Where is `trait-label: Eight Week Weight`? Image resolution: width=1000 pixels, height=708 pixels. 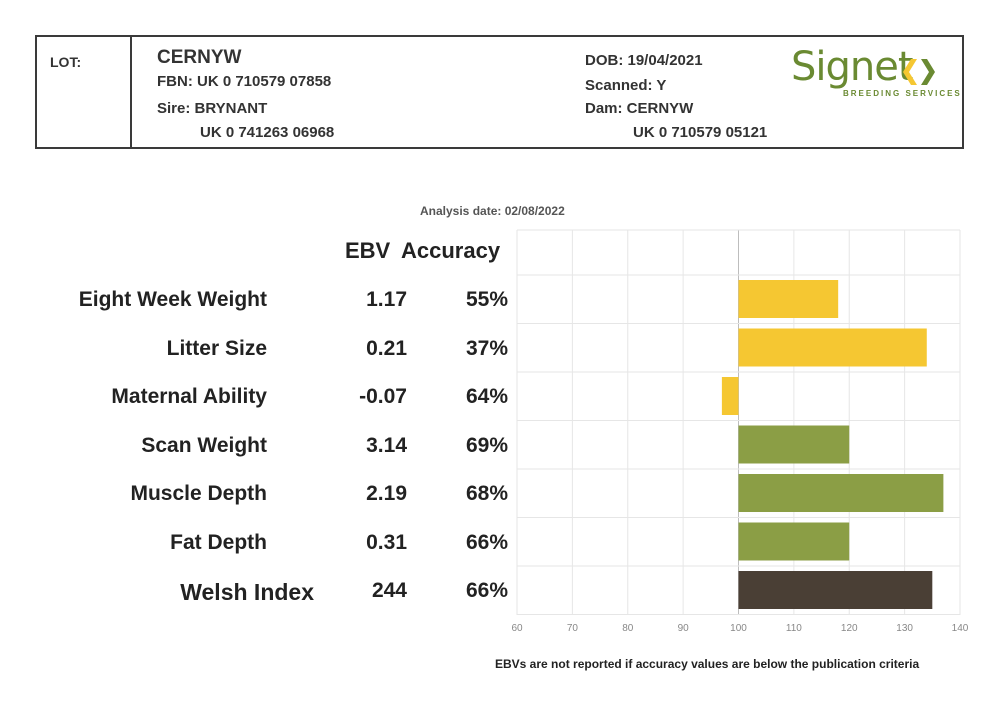
trait-label: Eight Week Weight is located at coordinates (172, 299).